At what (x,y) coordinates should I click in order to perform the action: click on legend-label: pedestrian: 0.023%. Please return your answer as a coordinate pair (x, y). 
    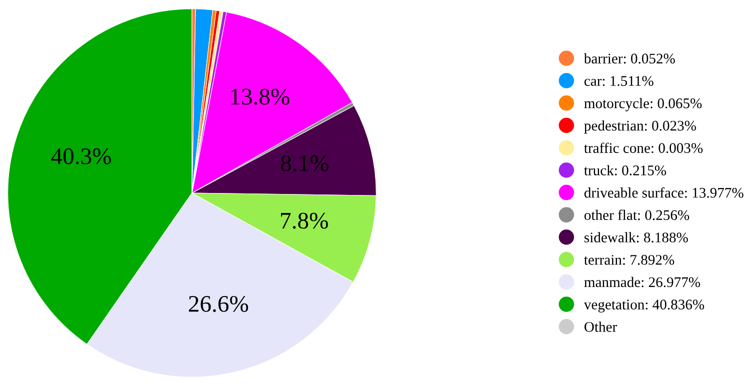
    Looking at the image, I should click on (640, 127).